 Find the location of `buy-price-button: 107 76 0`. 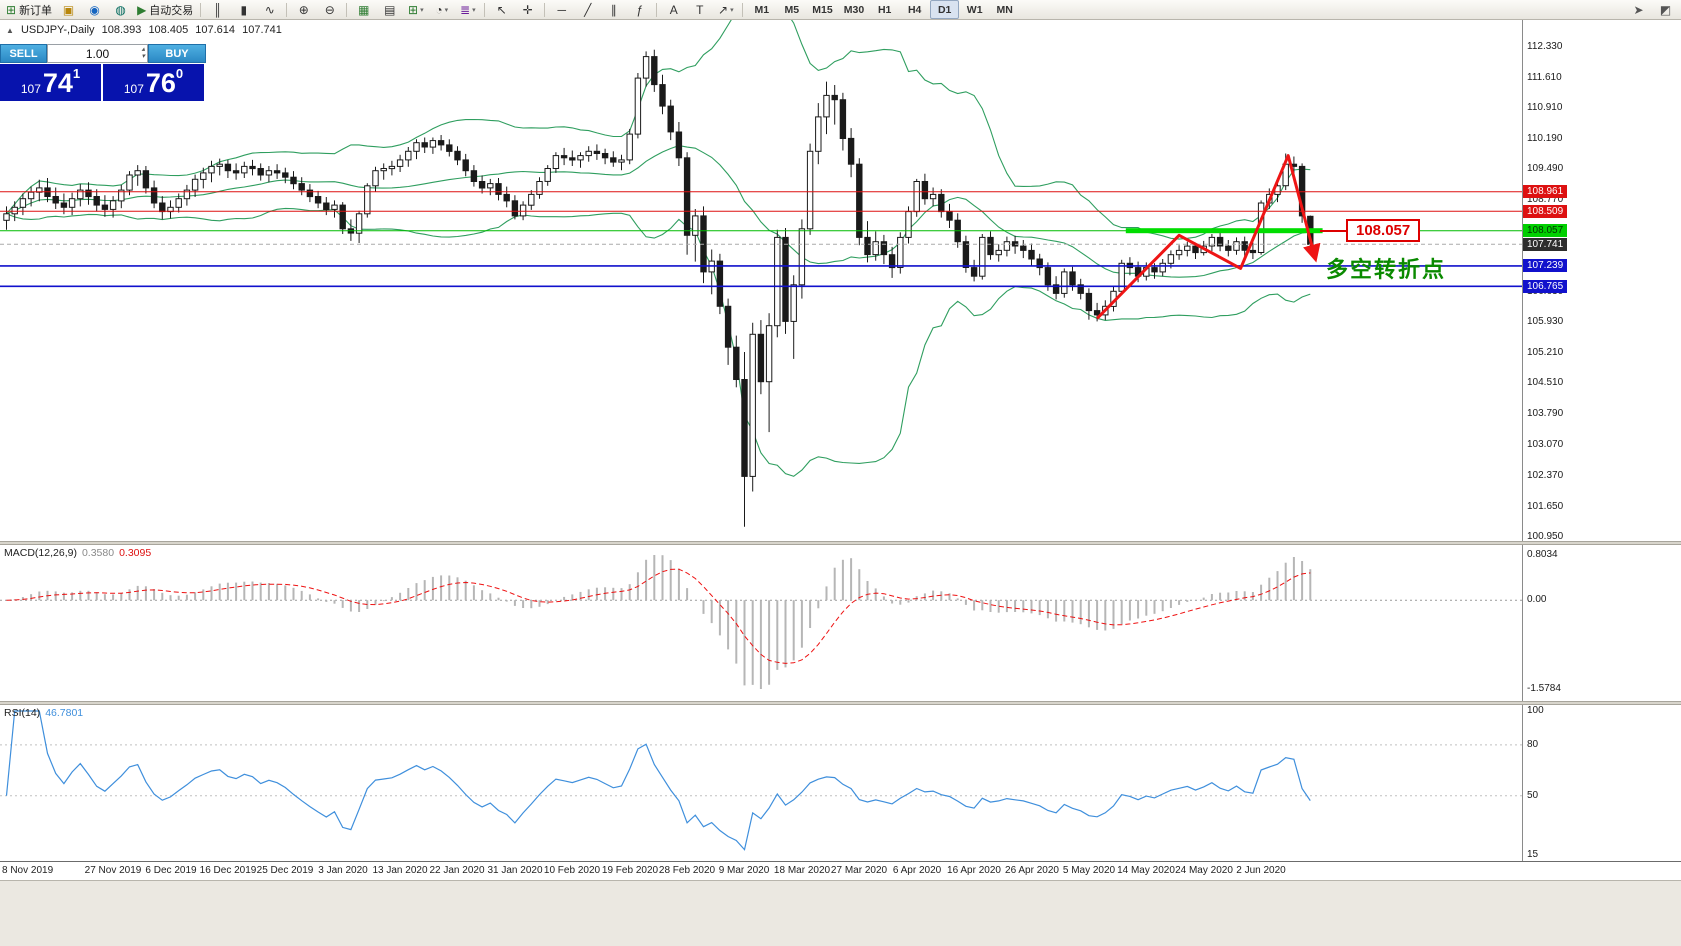

buy-price-button: 107 76 0 is located at coordinates (153, 82).